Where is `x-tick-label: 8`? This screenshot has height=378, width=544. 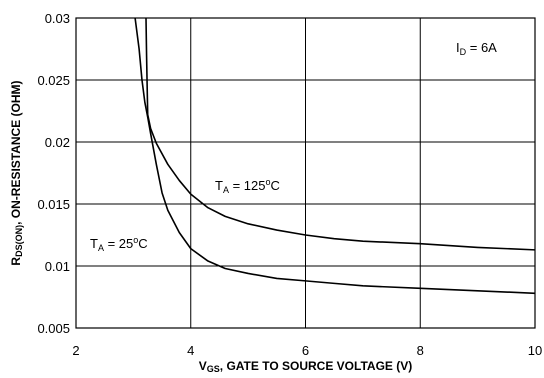
x-tick-label: 8 is located at coordinates (420, 350).